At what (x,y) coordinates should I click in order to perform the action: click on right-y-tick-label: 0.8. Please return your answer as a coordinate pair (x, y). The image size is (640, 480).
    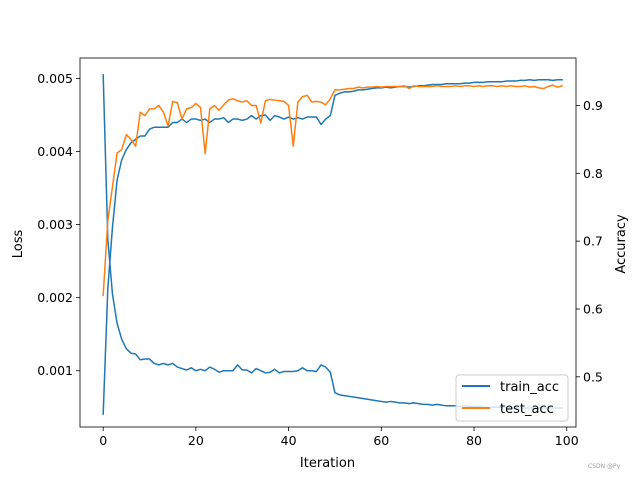
    Looking at the image, I should click on (593, 173).